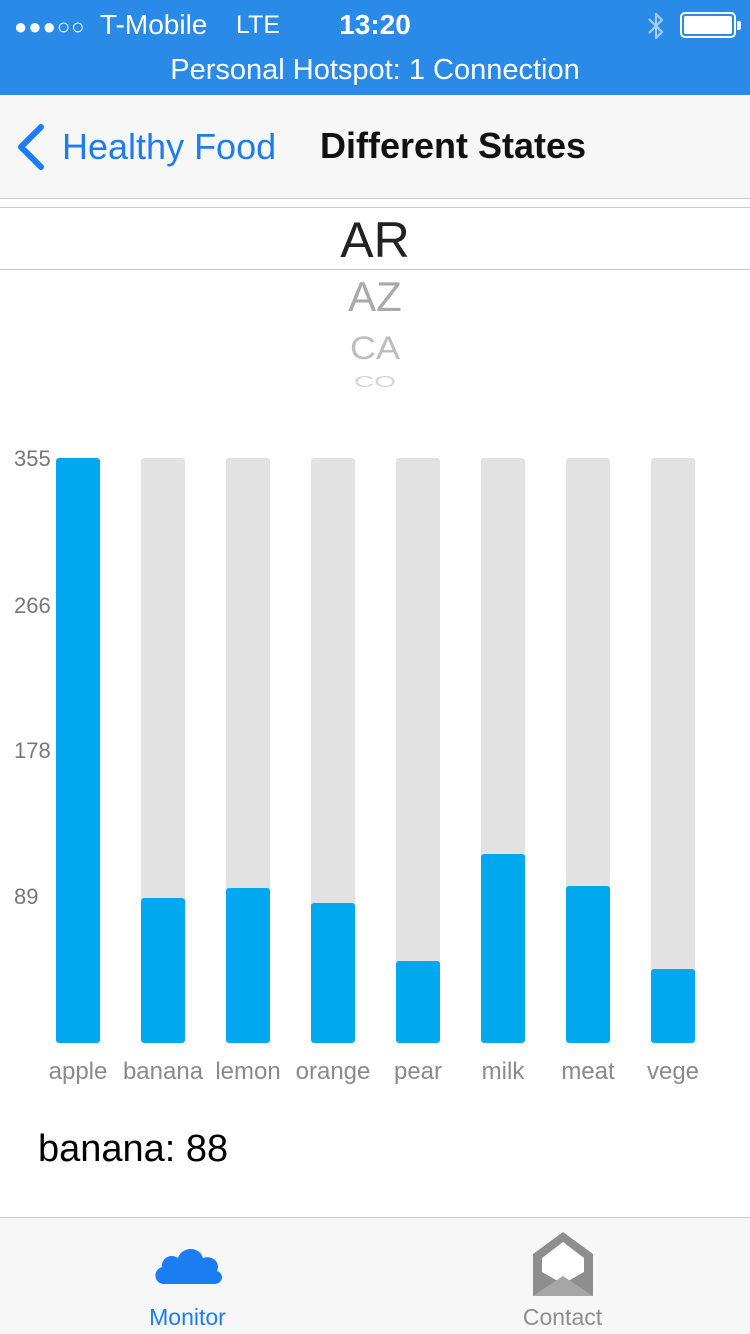 Image resolution: width=750 pixels, height=1334 pixels. I want to click on tab-monitor: Monitor, so click(187, 1276).